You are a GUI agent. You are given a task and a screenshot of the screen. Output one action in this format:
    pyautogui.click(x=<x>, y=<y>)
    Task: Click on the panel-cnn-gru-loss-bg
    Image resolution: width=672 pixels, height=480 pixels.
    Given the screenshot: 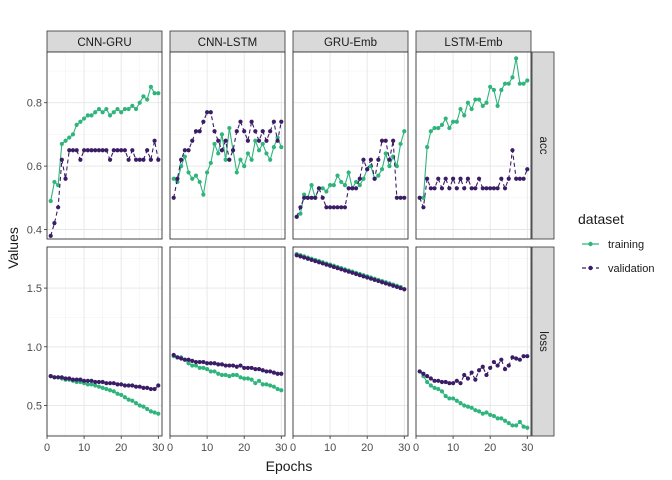 What is the action you would take?
    pyautogui.click(x=104, y=341)
    